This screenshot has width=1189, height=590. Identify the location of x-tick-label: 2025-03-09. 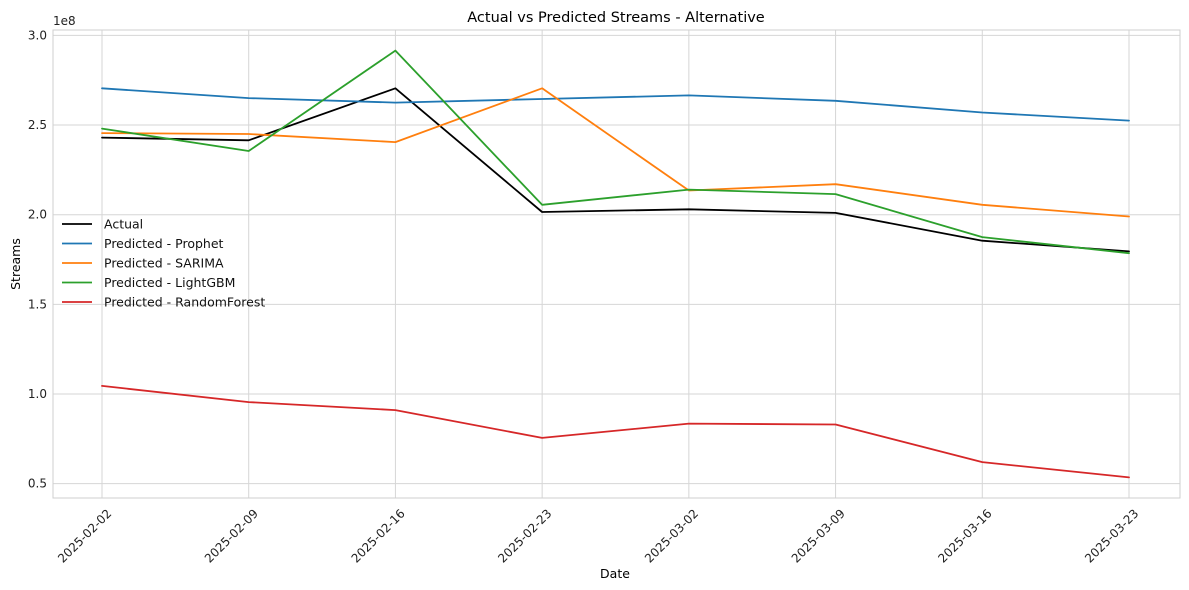
(818, 535).